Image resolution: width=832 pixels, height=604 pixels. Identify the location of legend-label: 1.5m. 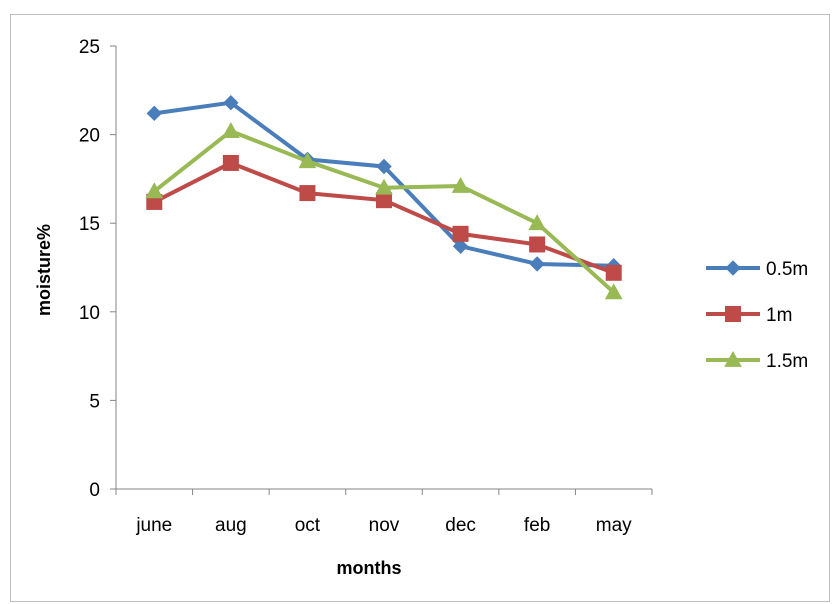
(787, 361).